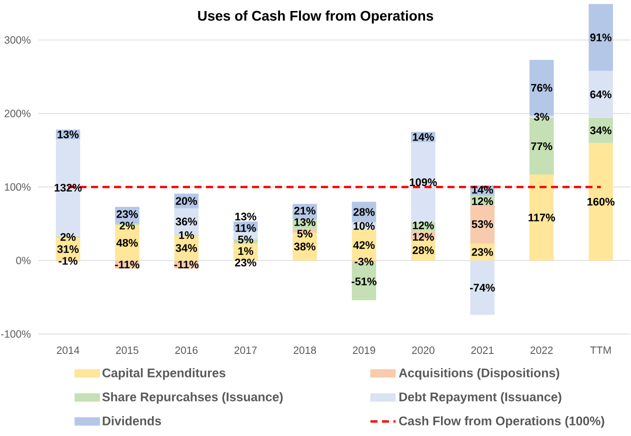 Image resolution: width=631 pixels, height=436 pixels. I want to click on chart-title: Uses of Cash Flow from Operations, so click(316, 17).